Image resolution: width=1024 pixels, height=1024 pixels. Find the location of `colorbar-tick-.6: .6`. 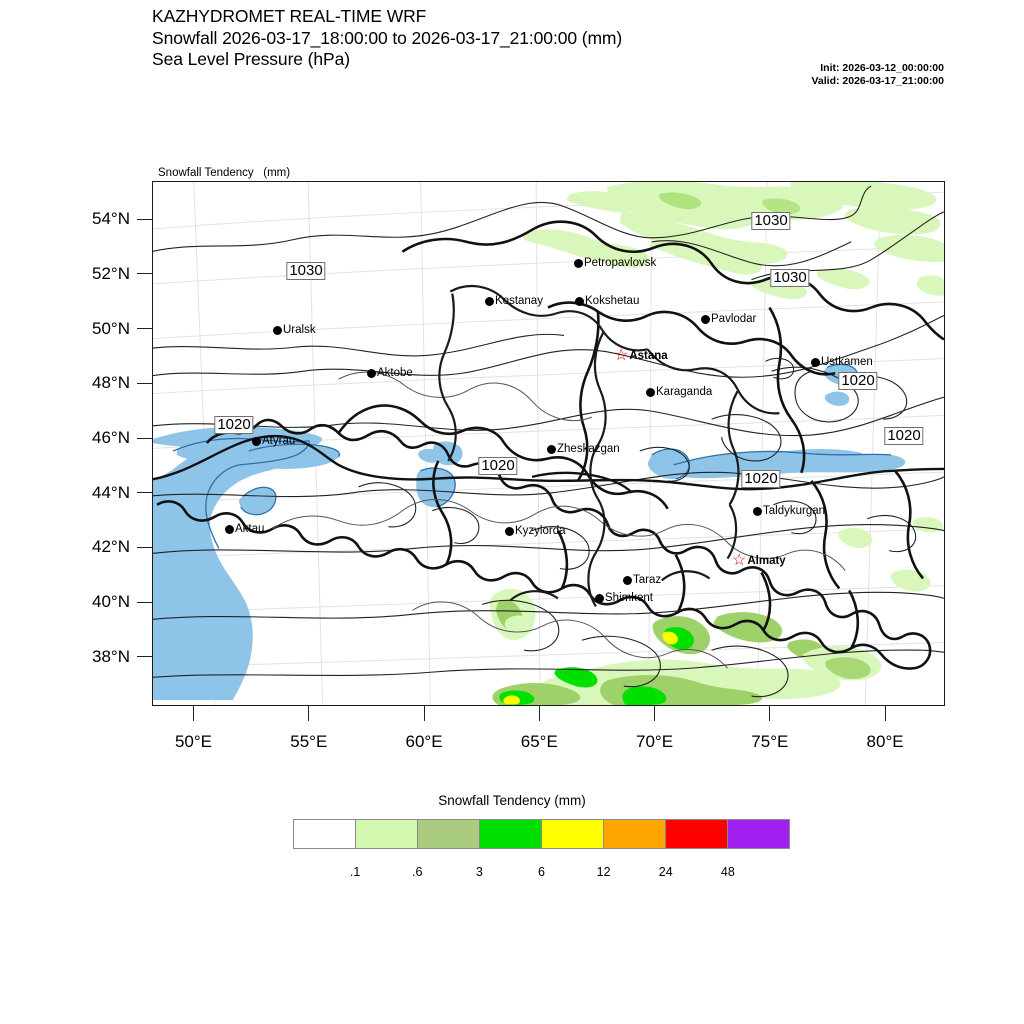

colorbar-tick-.6: .6 is located at coordinates (417, 872).